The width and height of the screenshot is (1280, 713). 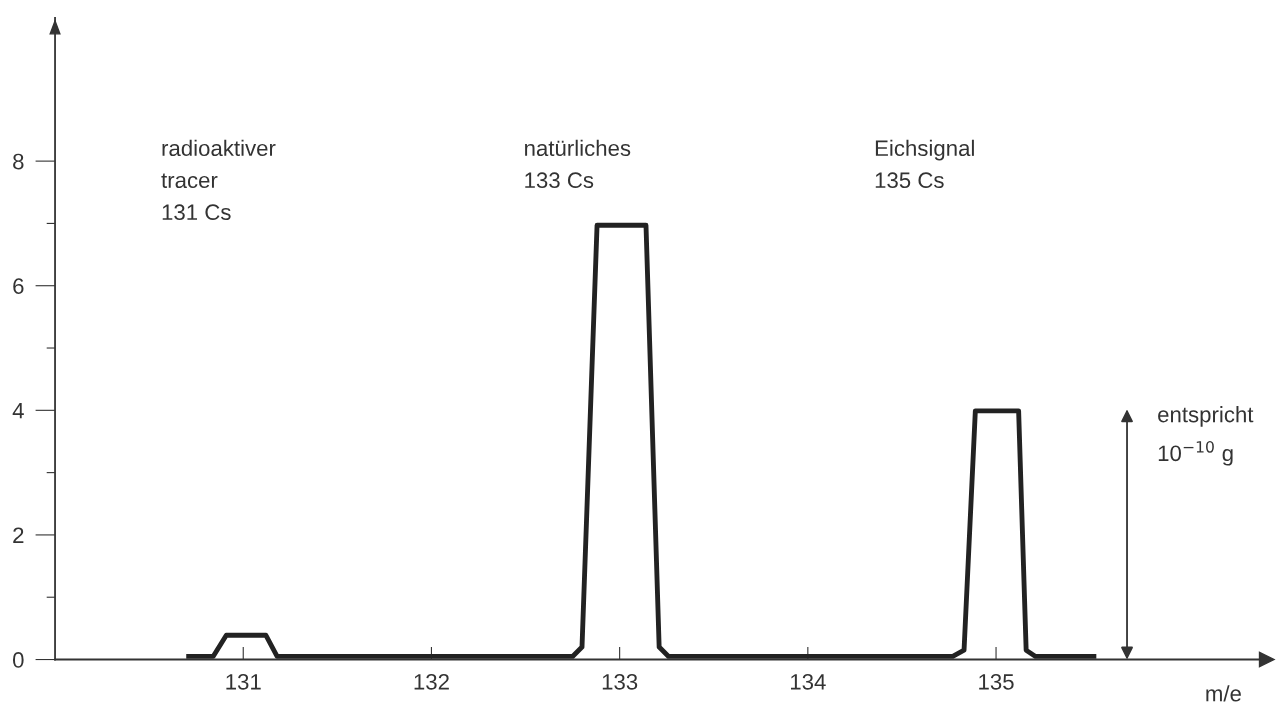 What do you see at coordinates (1223, 693) in the screenshot?
I see `x-axis-title: m/e` at bounding box center [1223, 693].